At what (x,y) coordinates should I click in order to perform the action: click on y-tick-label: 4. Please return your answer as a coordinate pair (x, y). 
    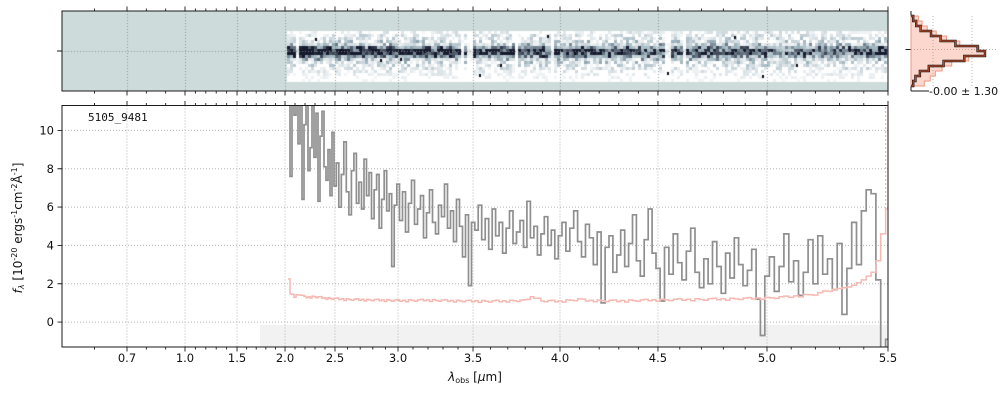
    Looking at the image, I should click on (50, 245).